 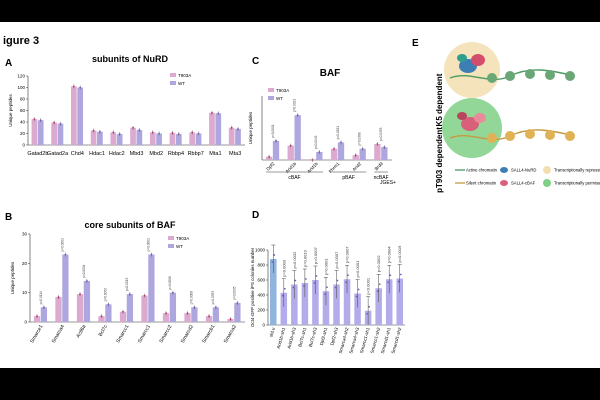 I want to click on category-label: Arid1b-sh3, so click(x=291, y=337).